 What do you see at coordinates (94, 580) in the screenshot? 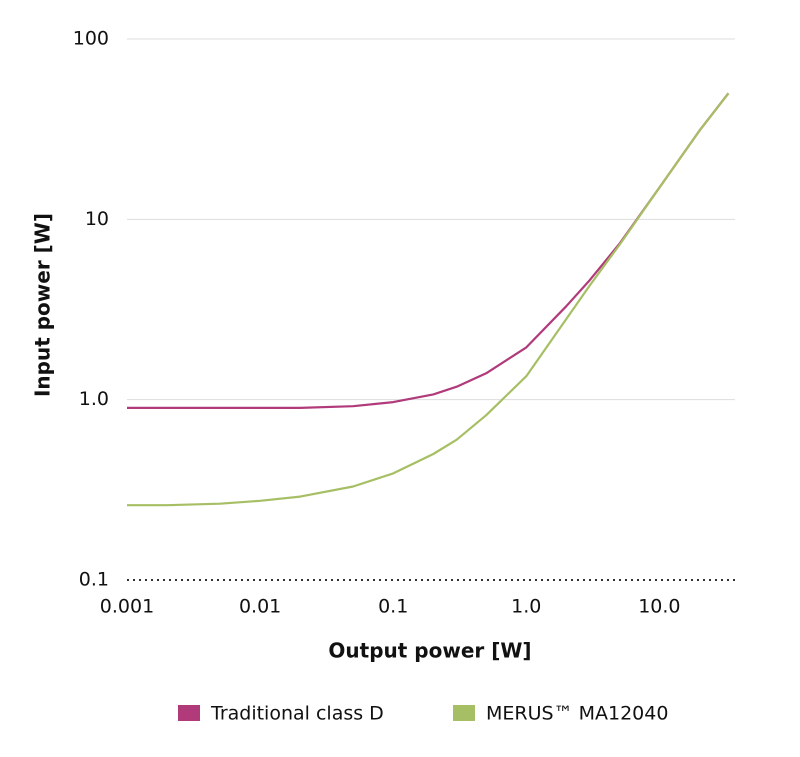
I see `y-tick-label: 0.1` at bounding box center [94, 580].